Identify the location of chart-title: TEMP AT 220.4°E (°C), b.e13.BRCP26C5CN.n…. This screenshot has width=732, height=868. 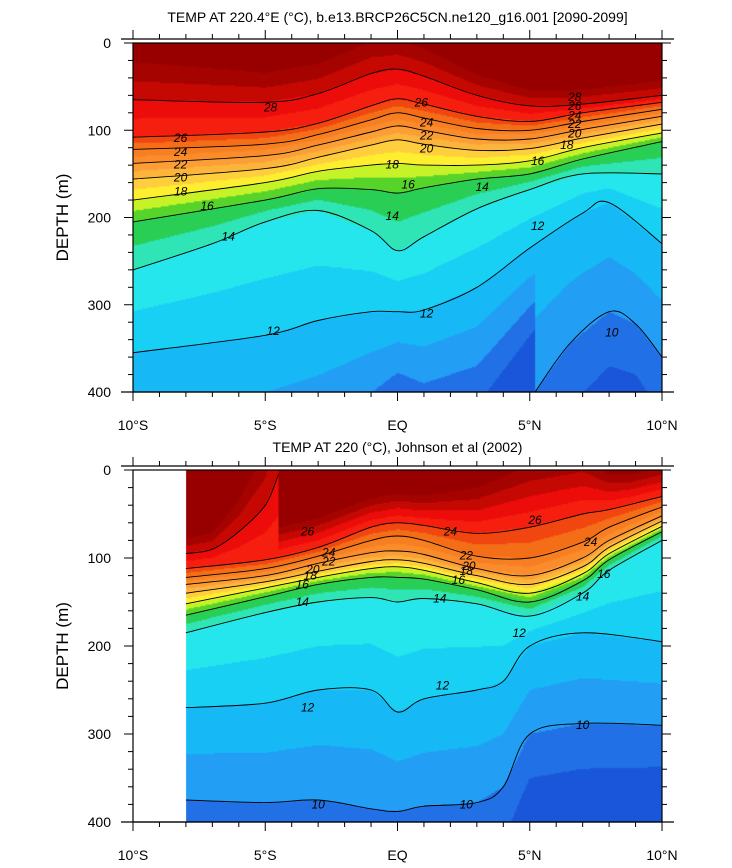
(397, 17).